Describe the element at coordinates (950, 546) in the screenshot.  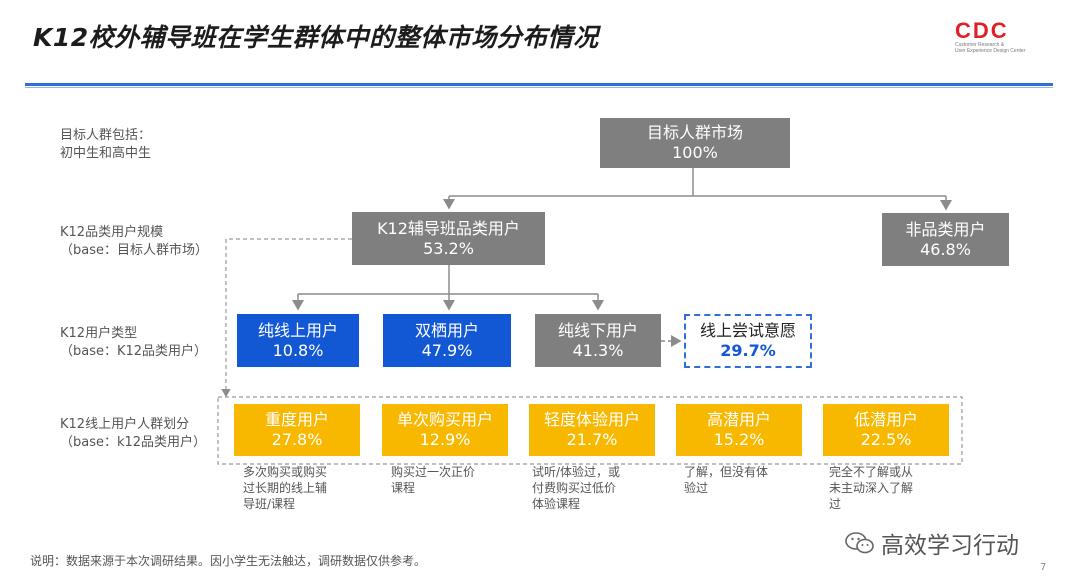
I see `watermark-text: 高效学习行动` at that location.